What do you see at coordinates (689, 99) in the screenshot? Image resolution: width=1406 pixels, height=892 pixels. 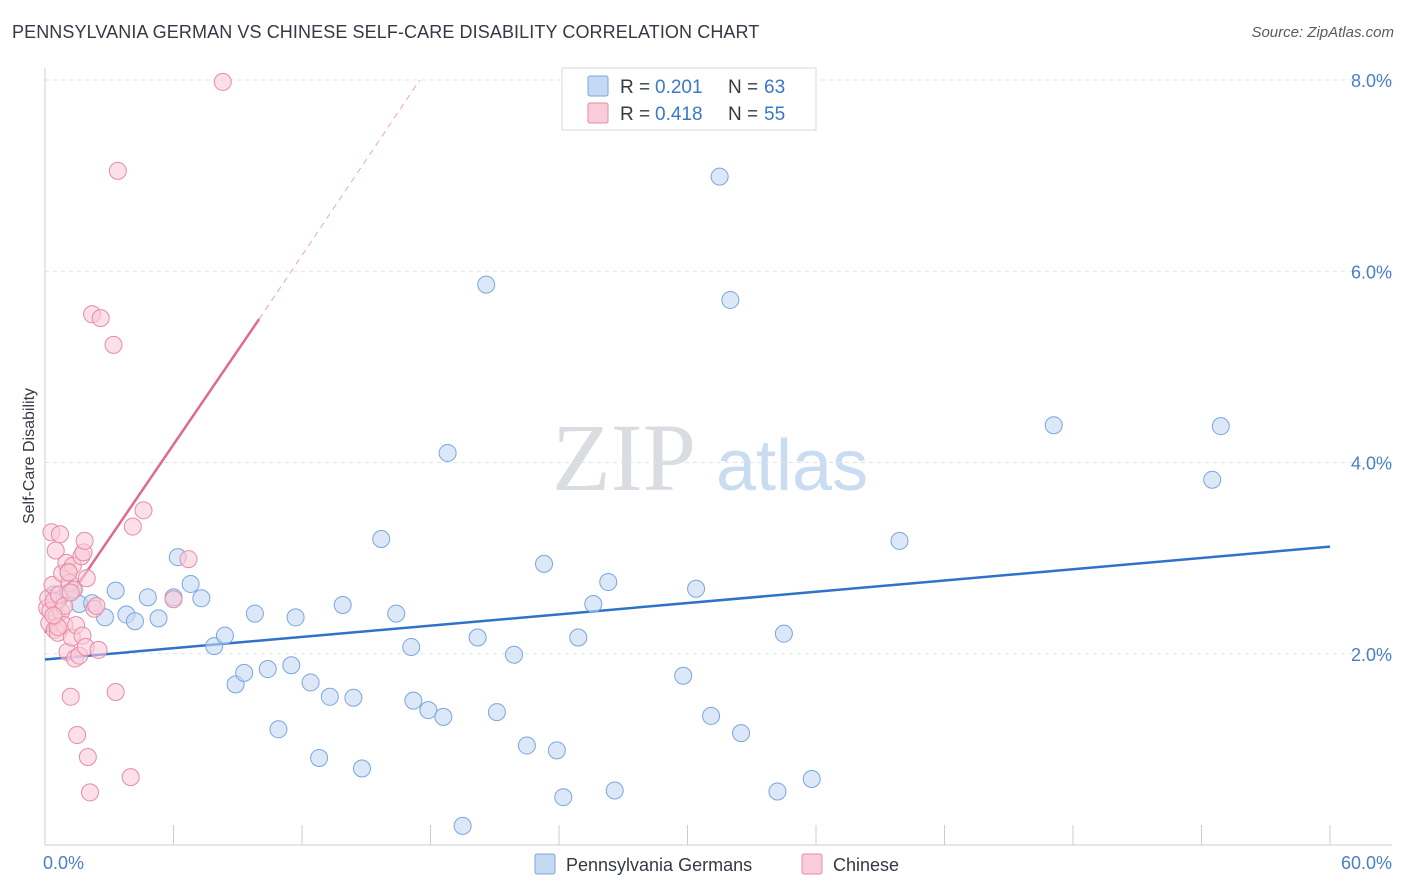 I see `correlation-legend: R = 0.201 N = 63 R = 0.418 N = 55` at bounding box center [689, 99].